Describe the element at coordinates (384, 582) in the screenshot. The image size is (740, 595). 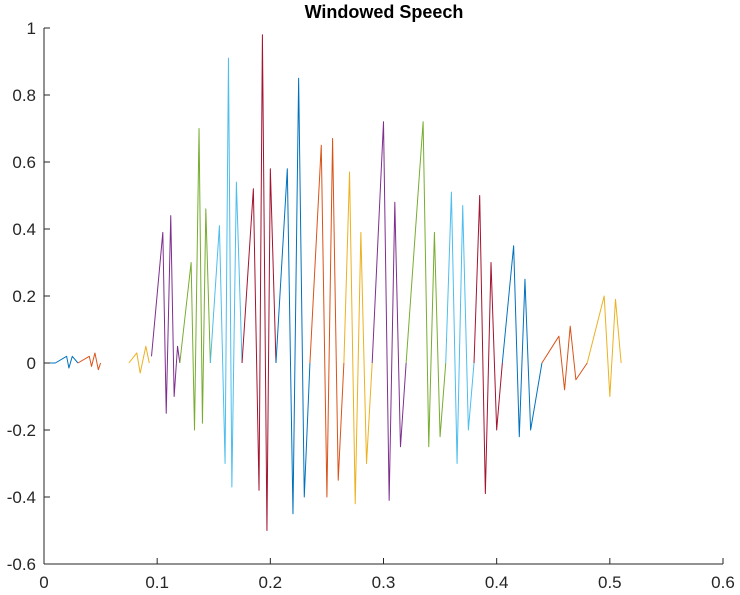
I see `x-tick-label: 0.3` at that location.